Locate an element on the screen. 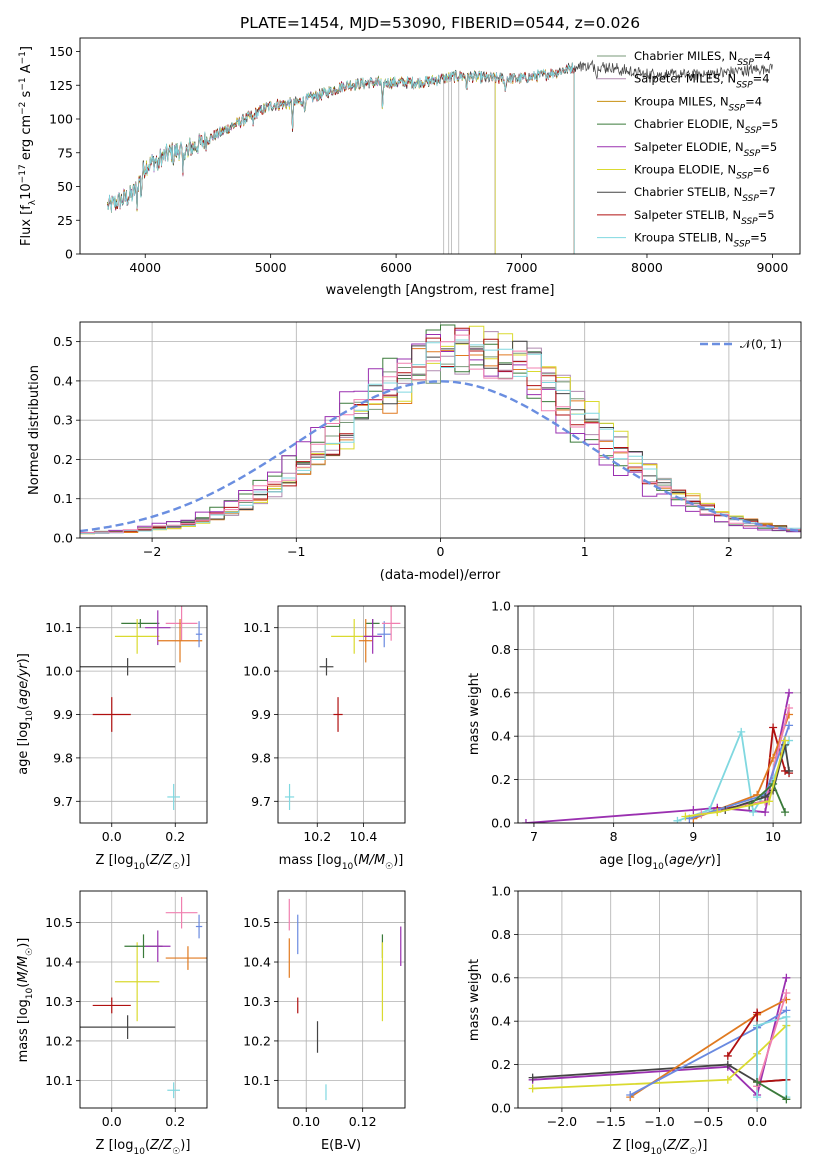  y-tick-label: 10.2 is located at coordinates (59, 1040).